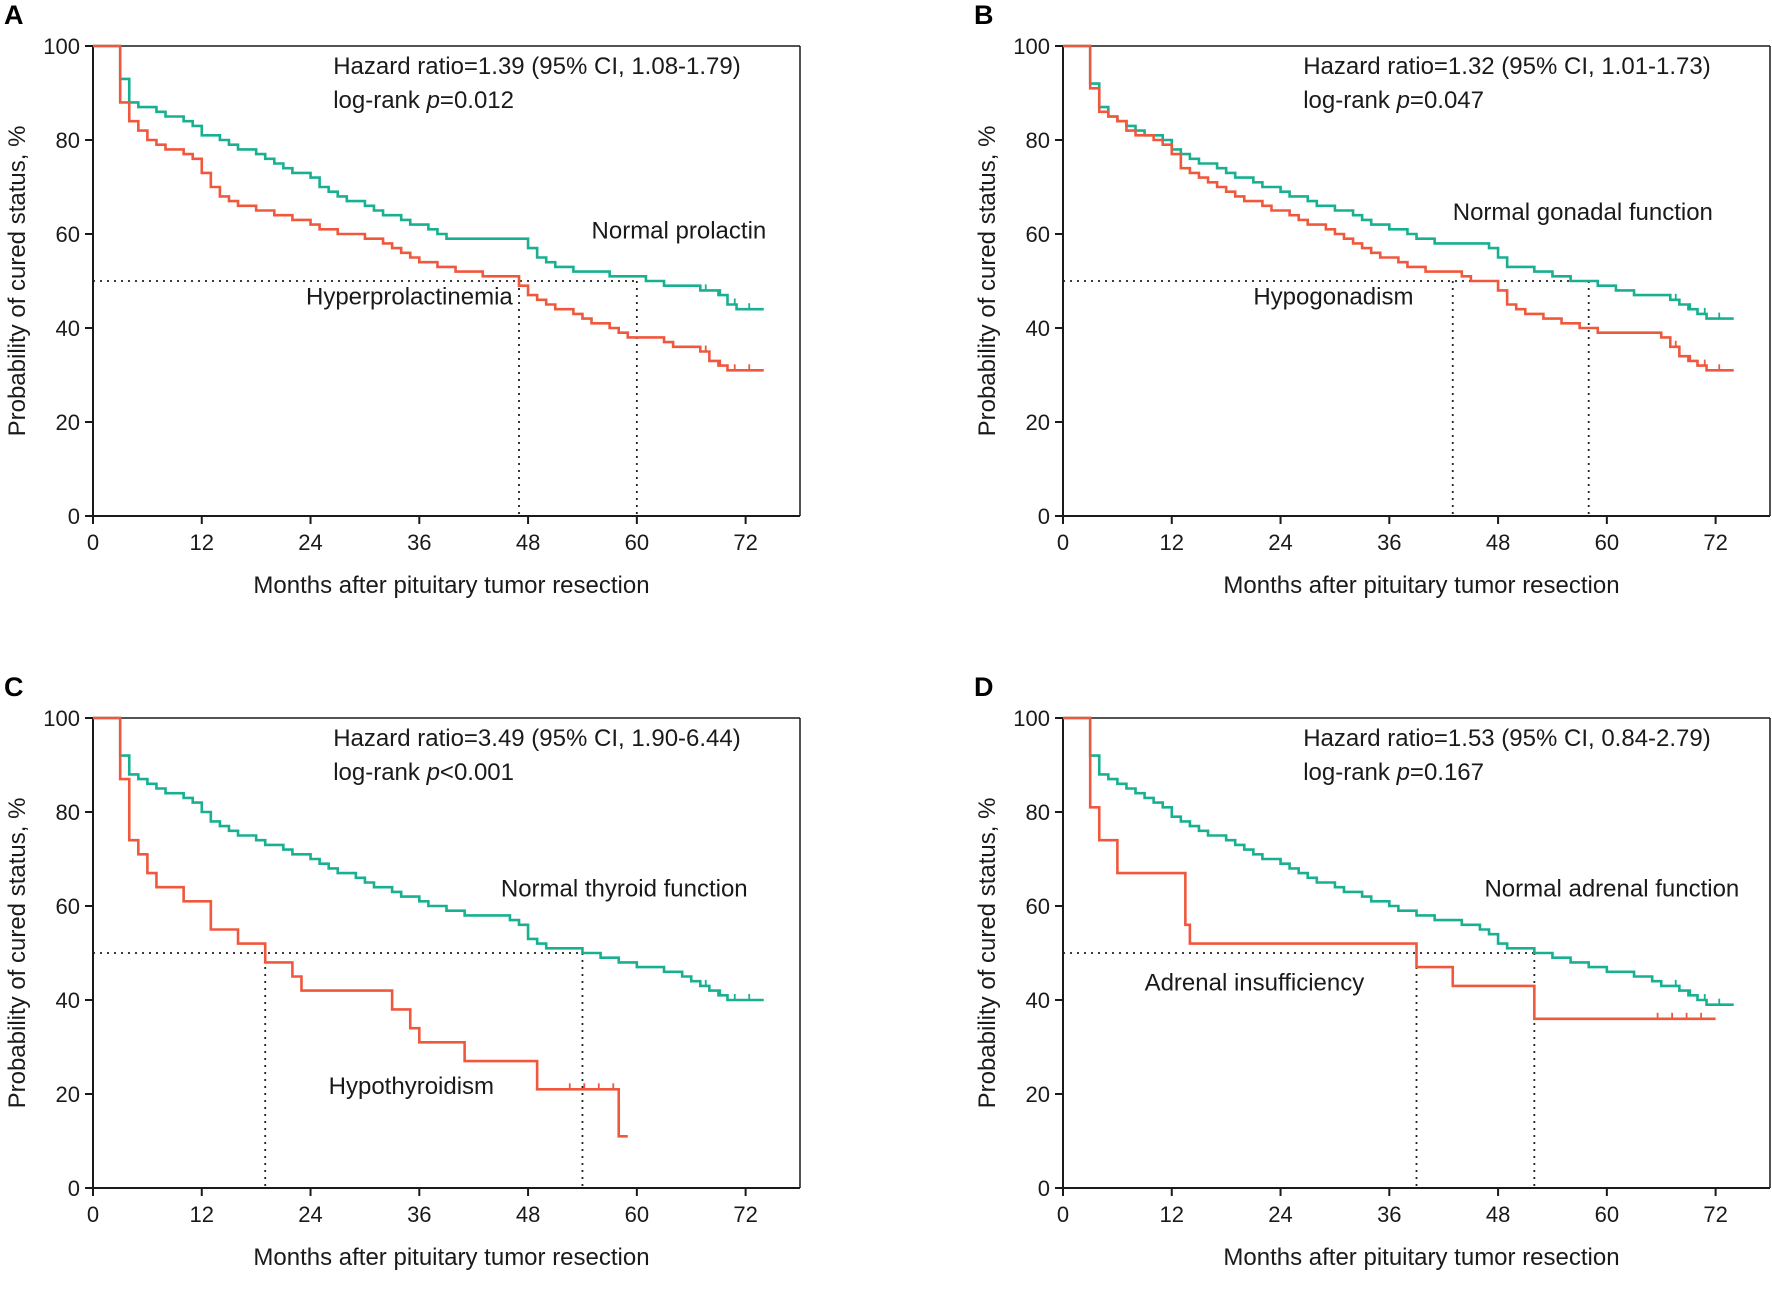 This screenshot has height=1292, width=1772. I want to click on logrank-text: log-rank p=0.167, so click(1393, 772).